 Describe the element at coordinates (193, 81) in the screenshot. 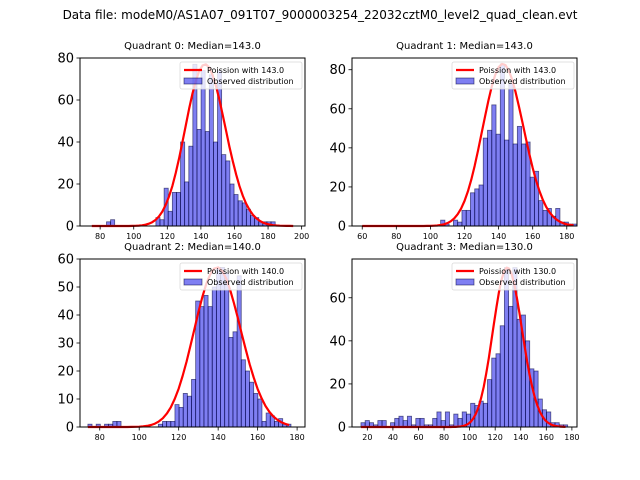

I see `legend-bar-swatch` at that location.